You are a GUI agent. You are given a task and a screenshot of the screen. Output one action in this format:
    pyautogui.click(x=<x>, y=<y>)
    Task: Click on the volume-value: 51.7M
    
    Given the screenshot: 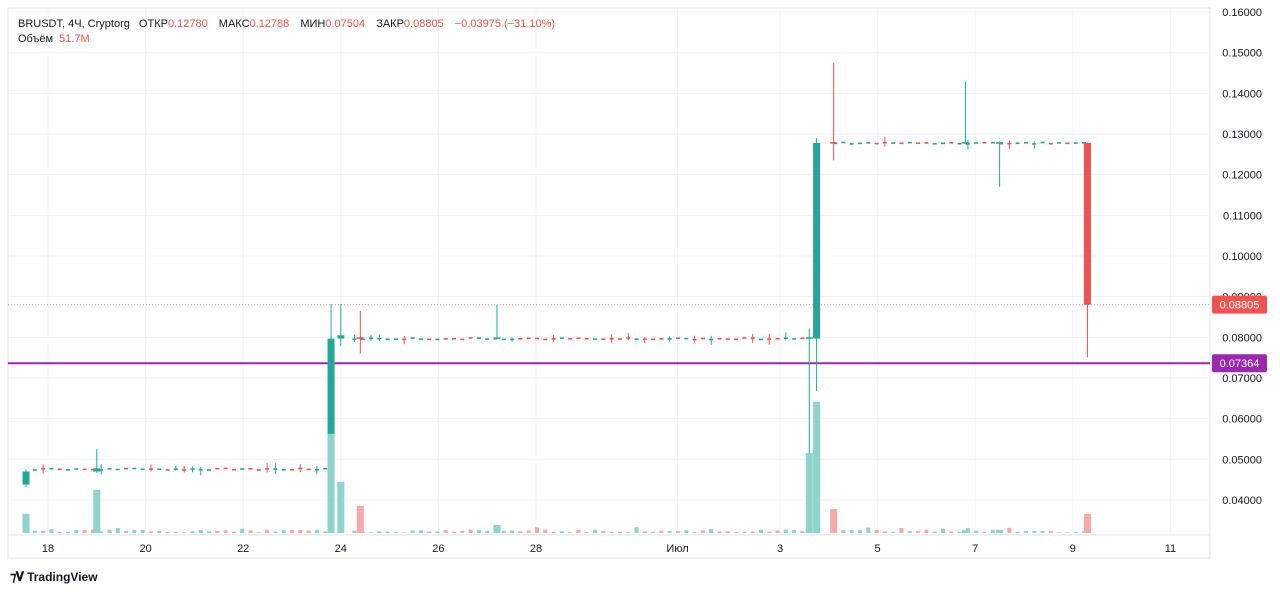 What is the action you would take?
    pyautogui.click(x=74, y=39)
    